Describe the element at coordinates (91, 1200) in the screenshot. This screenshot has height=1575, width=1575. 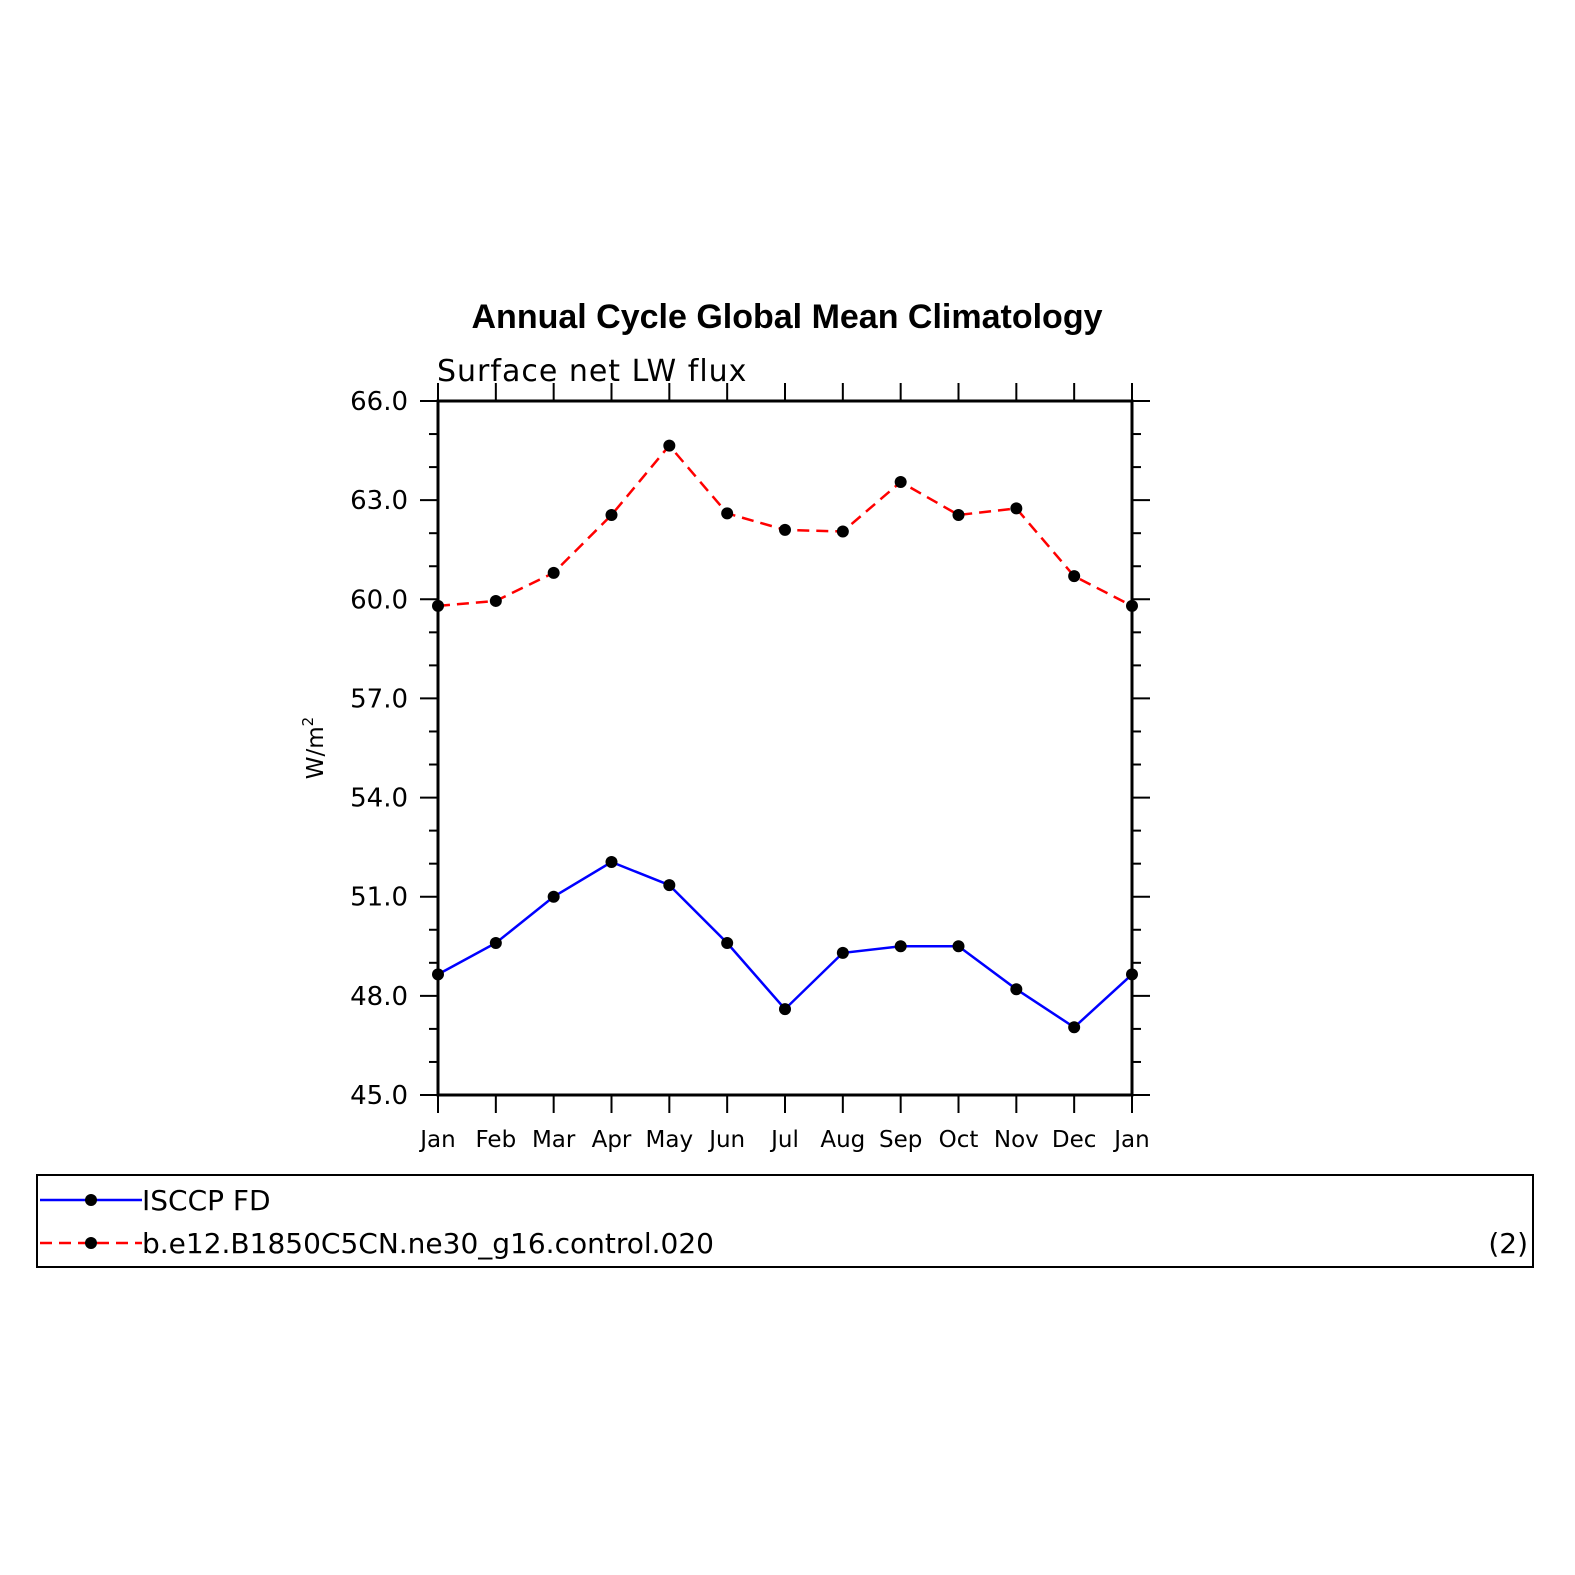
I see `legend-marker-isccp-fd` at that location.